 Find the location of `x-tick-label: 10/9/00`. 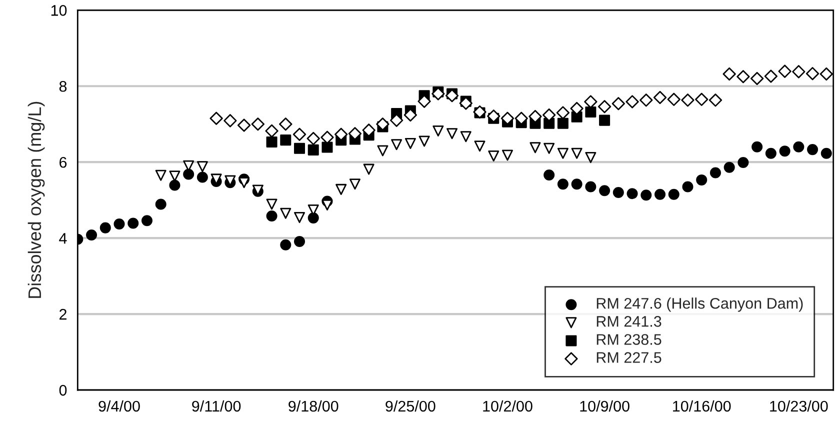

x-tick-label: 10/9/00 is located at coordinates (605, 406).